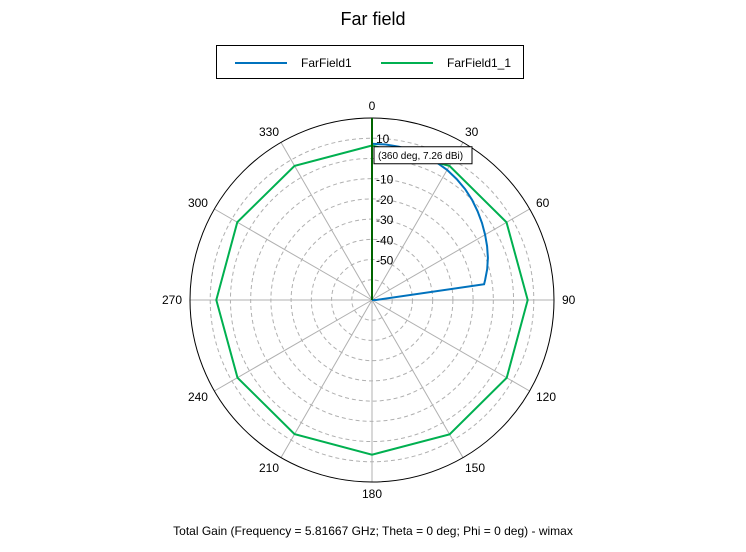 The width and height of the screenshot is (746, 552). I want to click on angle-tick-label: 210, so click(269, 468).